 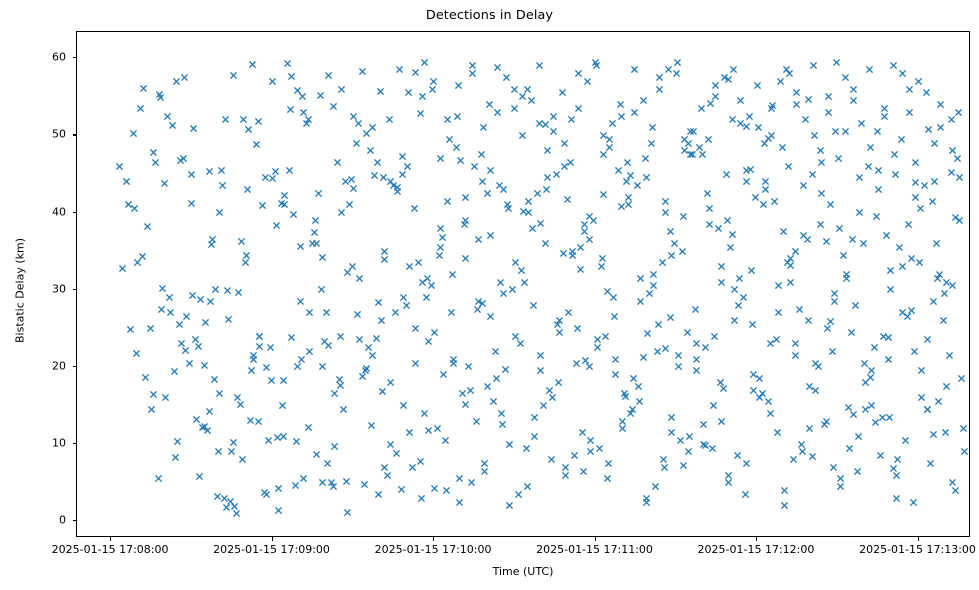 I want to click on x-axis-tick-label: 2025-01-15 17:10:00, so click(x=433, y=549).